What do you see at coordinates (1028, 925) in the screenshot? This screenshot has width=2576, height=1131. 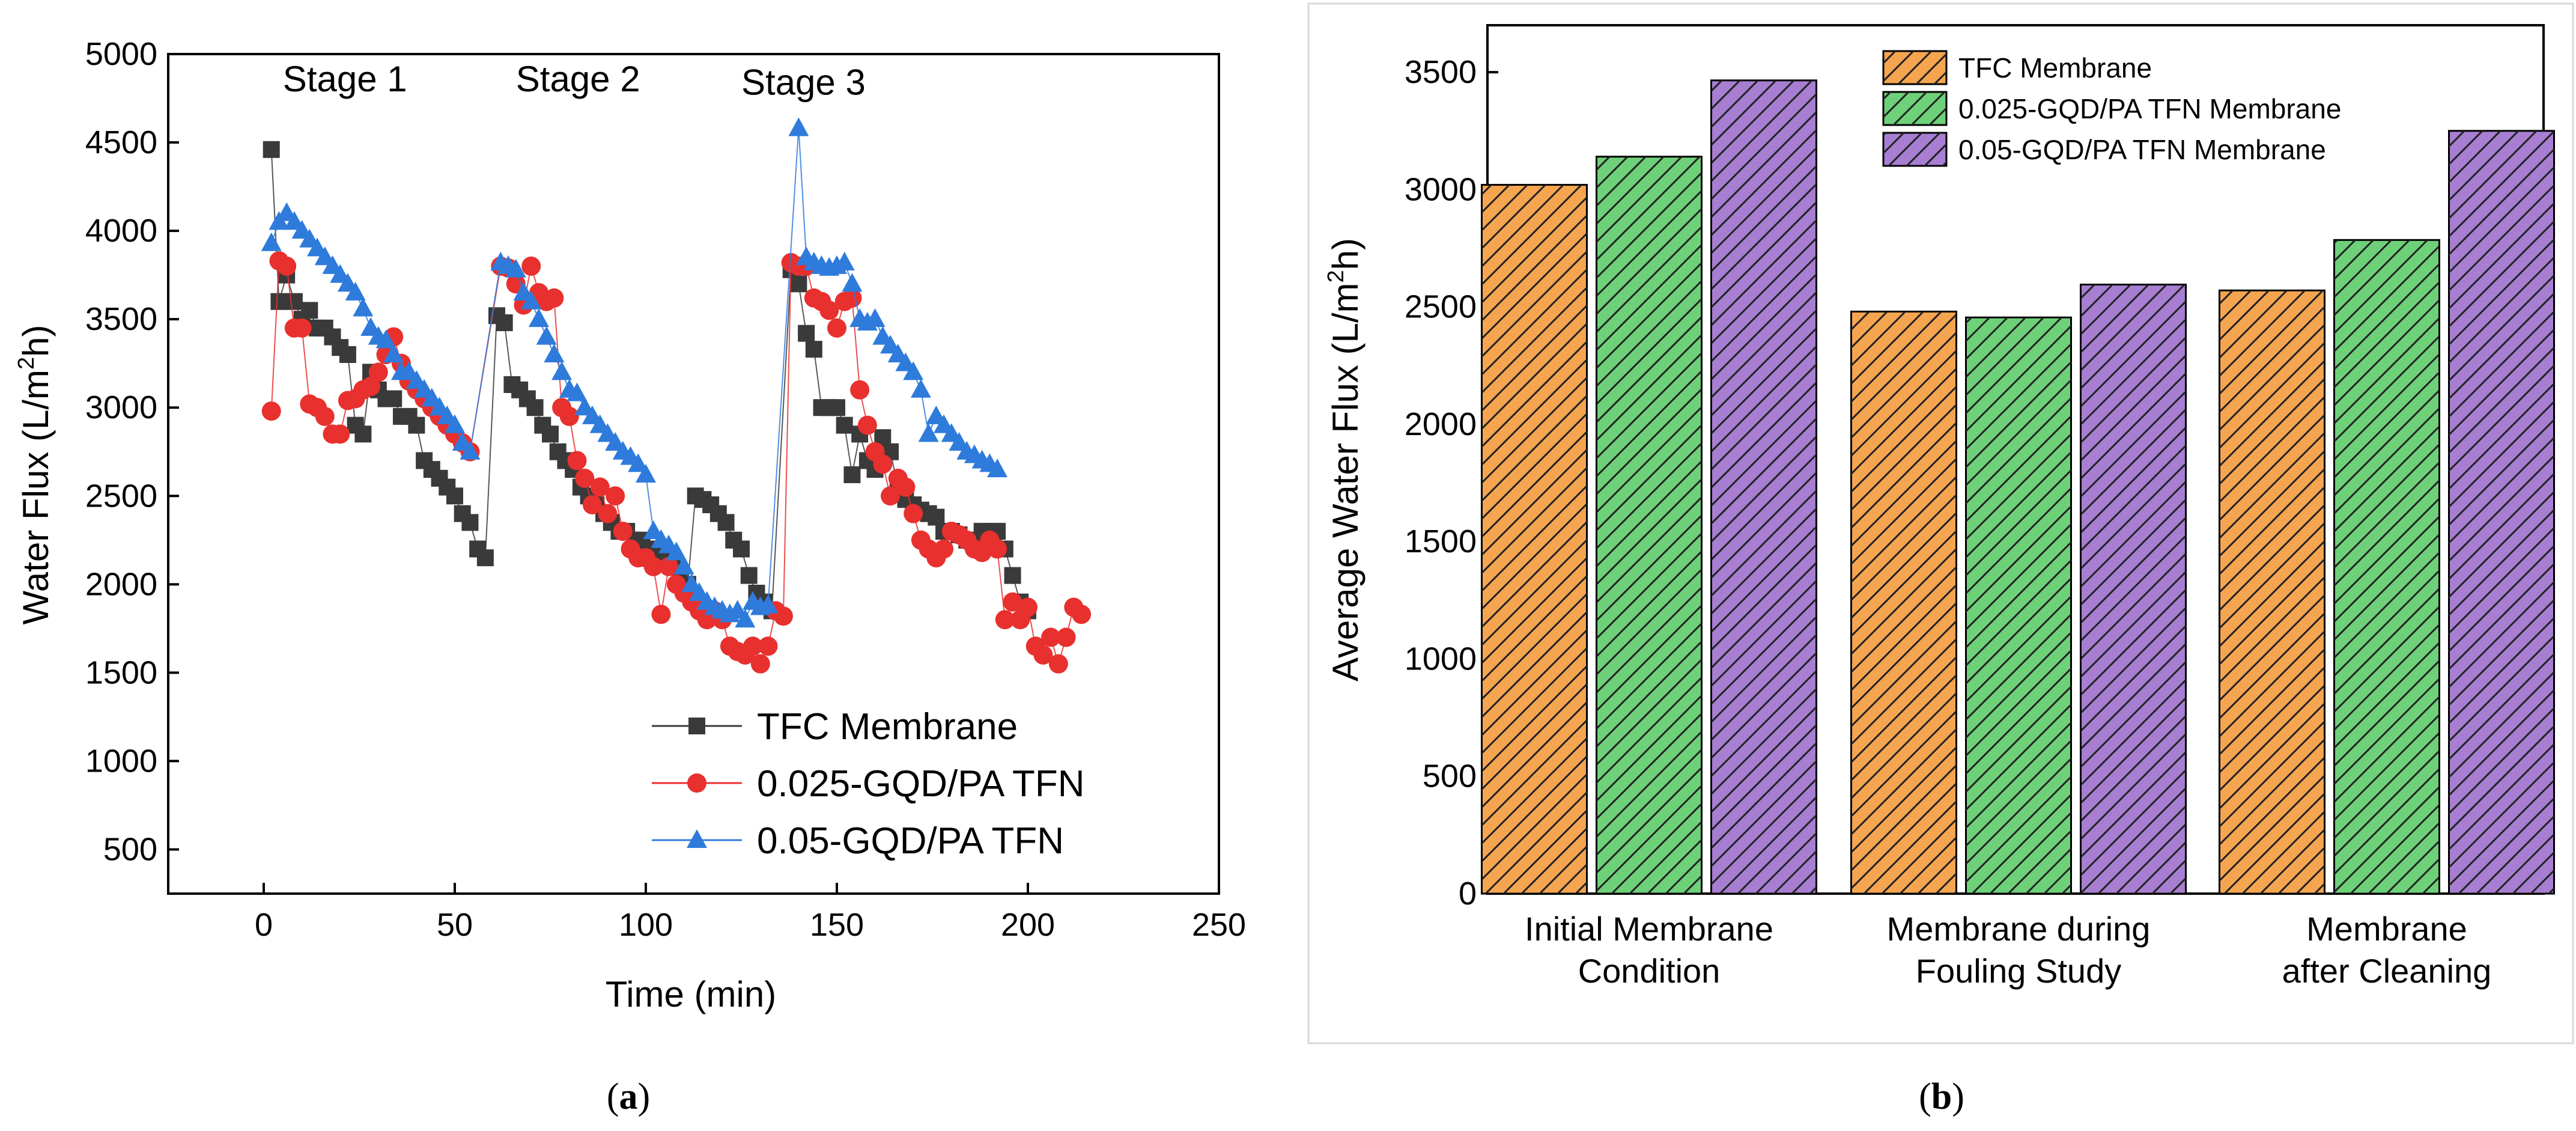 I see `x-tick-label-a: 200` at bounding box center [1028, 925].